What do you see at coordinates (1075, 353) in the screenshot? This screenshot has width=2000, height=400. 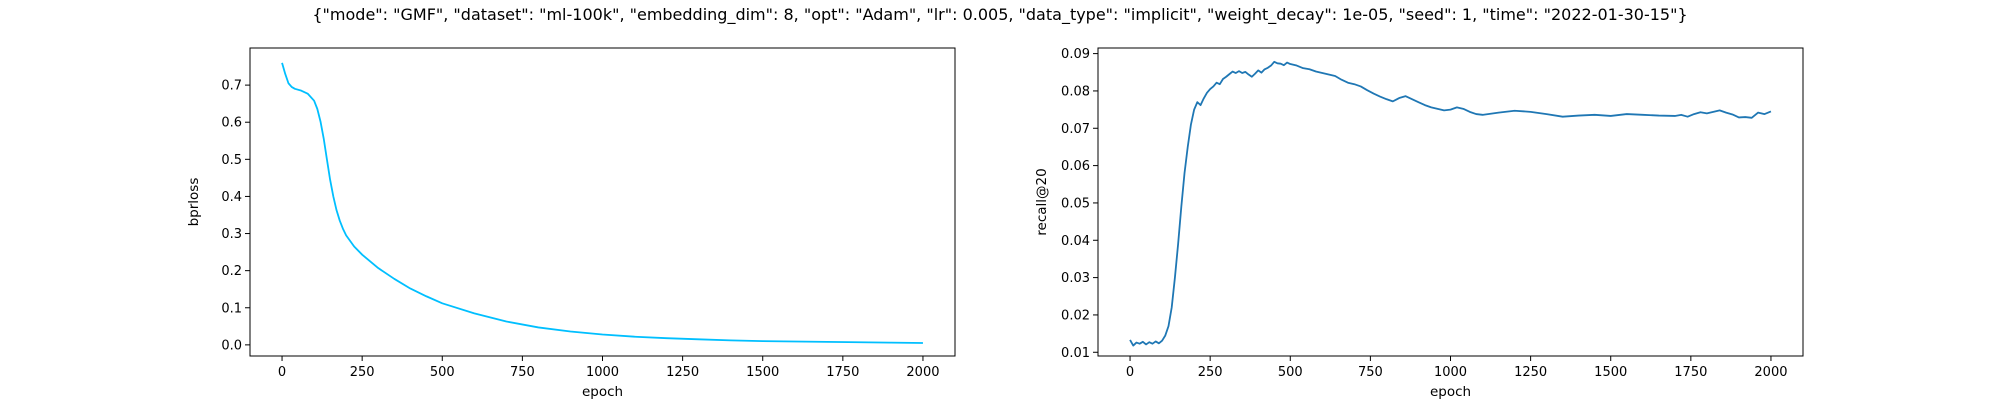 I see `y-tick-label: 0.01` at bounding box center [1075, 353].